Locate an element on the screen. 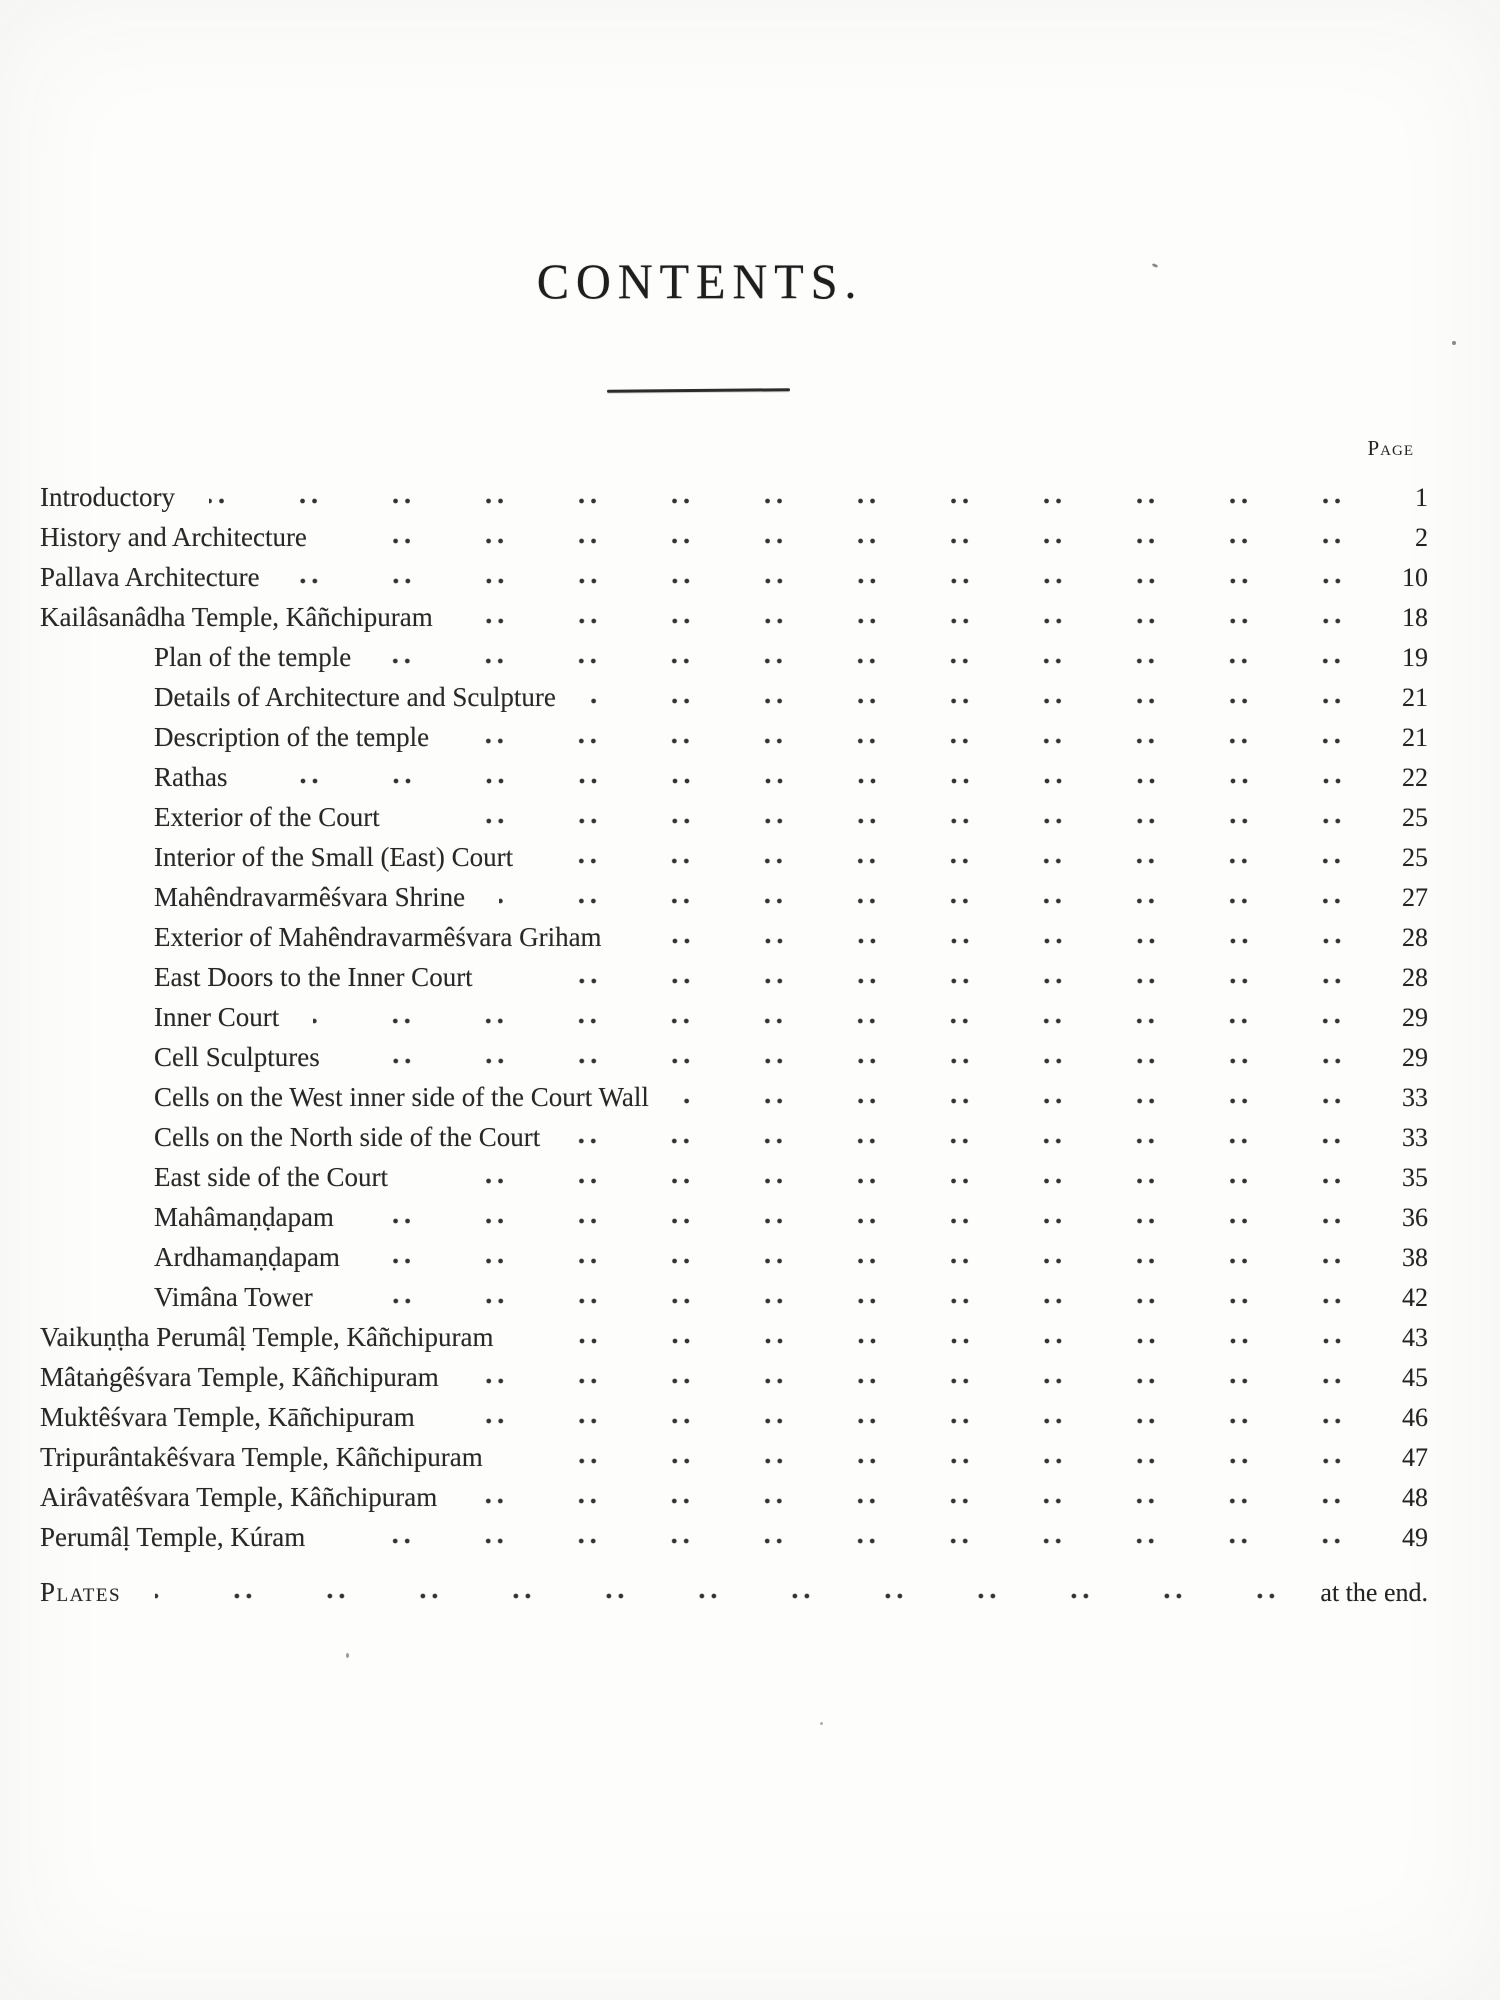  toc-entry-label: Mahêndravarmêśvara Shrine is located at coordinates (310, 897).